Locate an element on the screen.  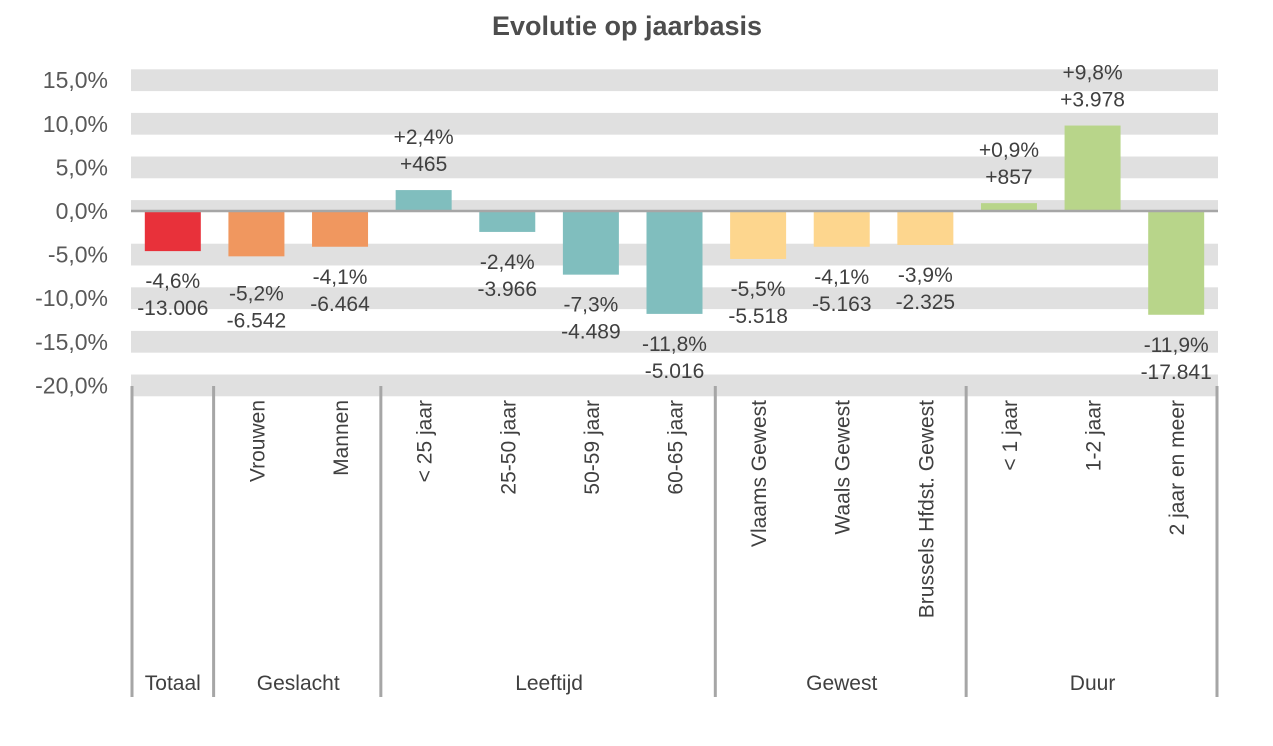
x-category-label: < 1 jaar is located at coordinates (1010, 435).